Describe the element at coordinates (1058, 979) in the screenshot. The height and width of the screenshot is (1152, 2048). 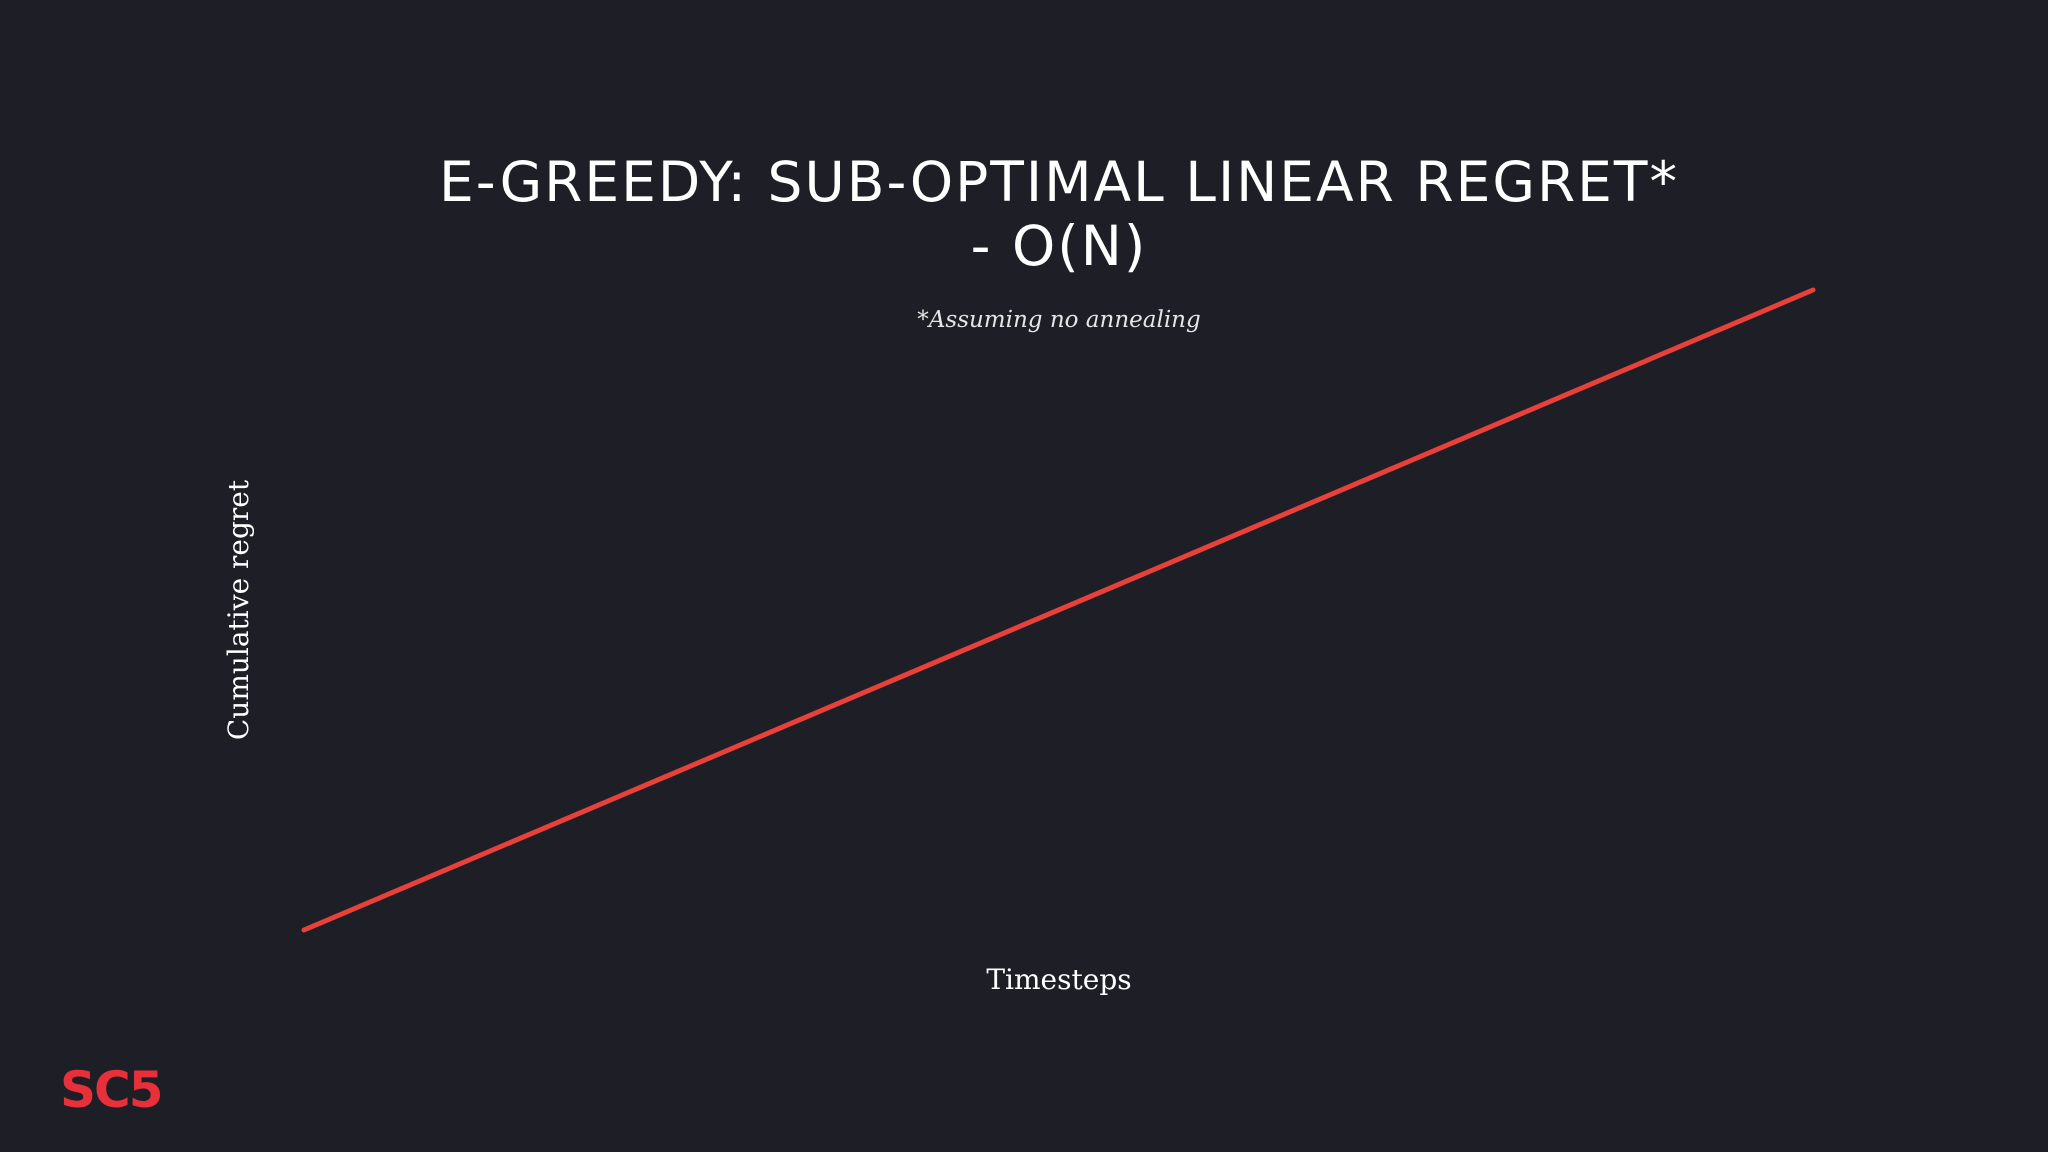
I see `x-axis-label: Timesteps` at that location.